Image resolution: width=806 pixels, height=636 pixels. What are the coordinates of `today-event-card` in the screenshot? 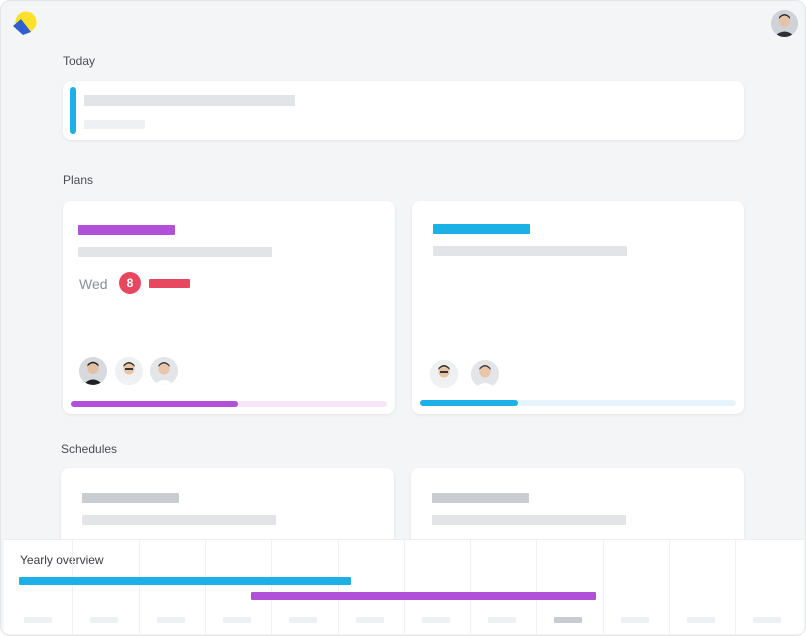 It's located at (403, 110).